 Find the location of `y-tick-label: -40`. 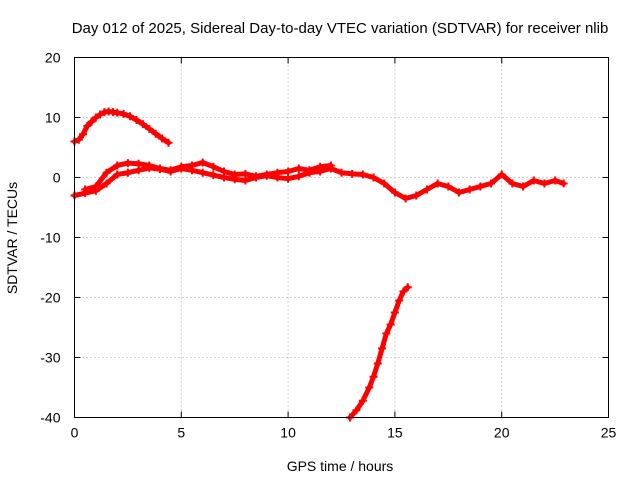

y-tick-label: -40 is located at coordinates (50, 418).